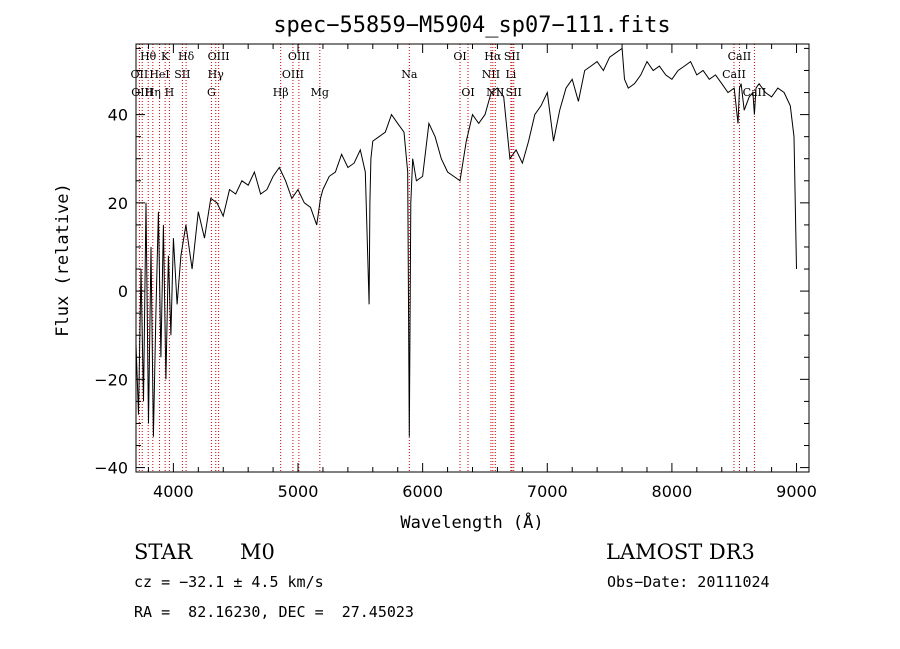  Describe the element at coordinates (153, 92) in the screenshot. I see `line-label: Hη` at that location.